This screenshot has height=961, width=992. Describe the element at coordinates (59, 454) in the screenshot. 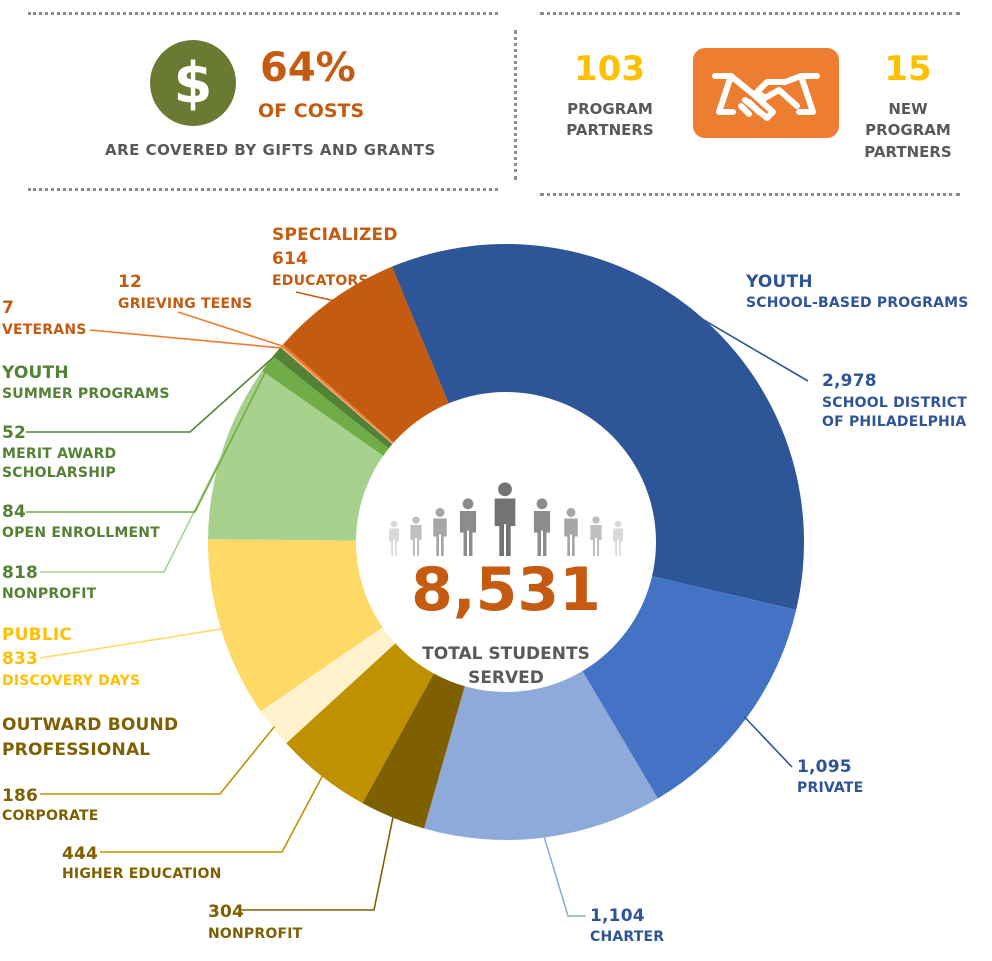

I see `slice-name-label: MERIT AWARD` at that location.